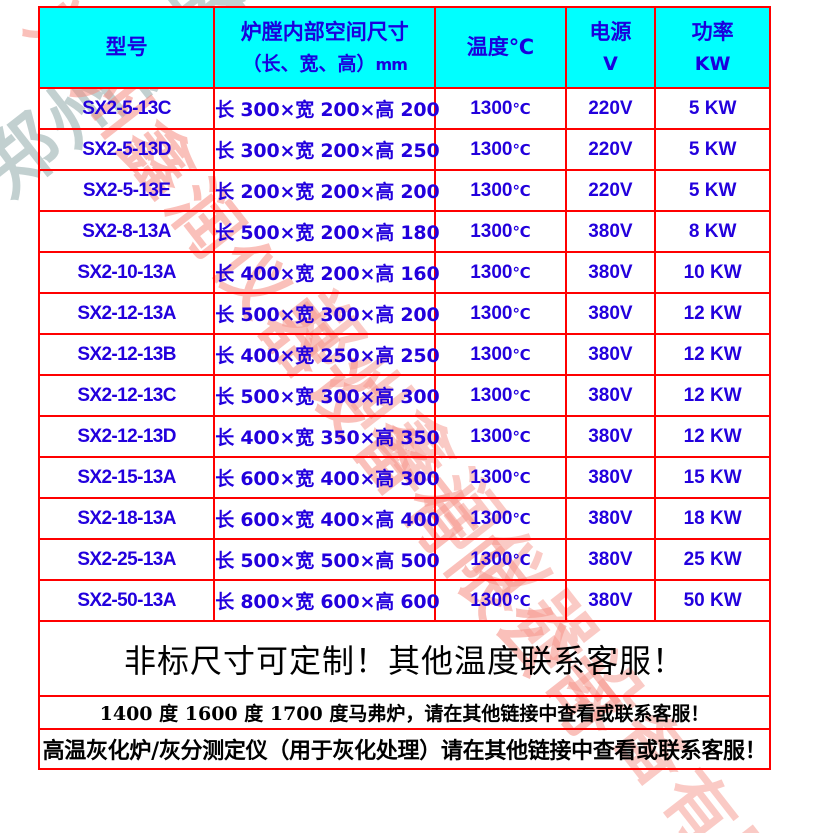  What do you see at coordinates (324, 31) in the screenshot?
I see `chamber-header-line1: 炉膛内部空间尺寸` at bounding box center [324, 31].